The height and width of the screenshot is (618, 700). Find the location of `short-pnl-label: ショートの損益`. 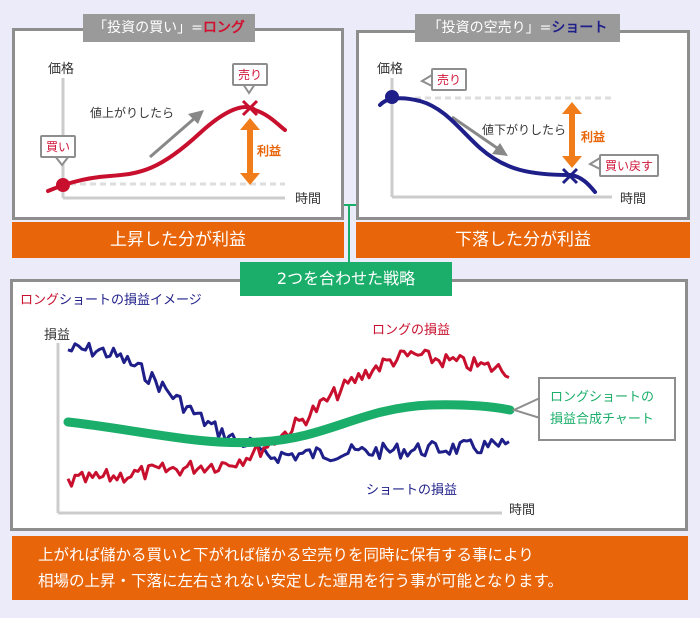

short-pnl-label: ショートの損益 is located at coordinates (412, 490).